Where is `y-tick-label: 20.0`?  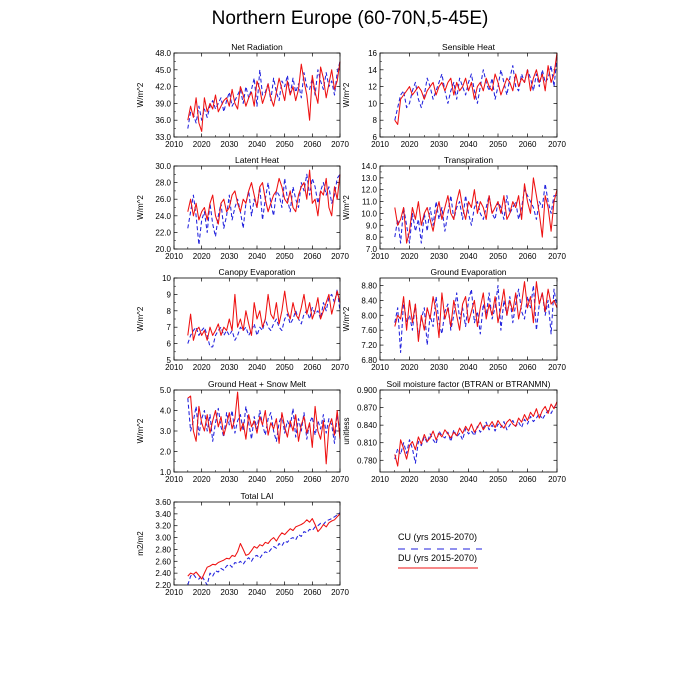 y-tick-label: 20.0 is located at coordinates (163, 249).